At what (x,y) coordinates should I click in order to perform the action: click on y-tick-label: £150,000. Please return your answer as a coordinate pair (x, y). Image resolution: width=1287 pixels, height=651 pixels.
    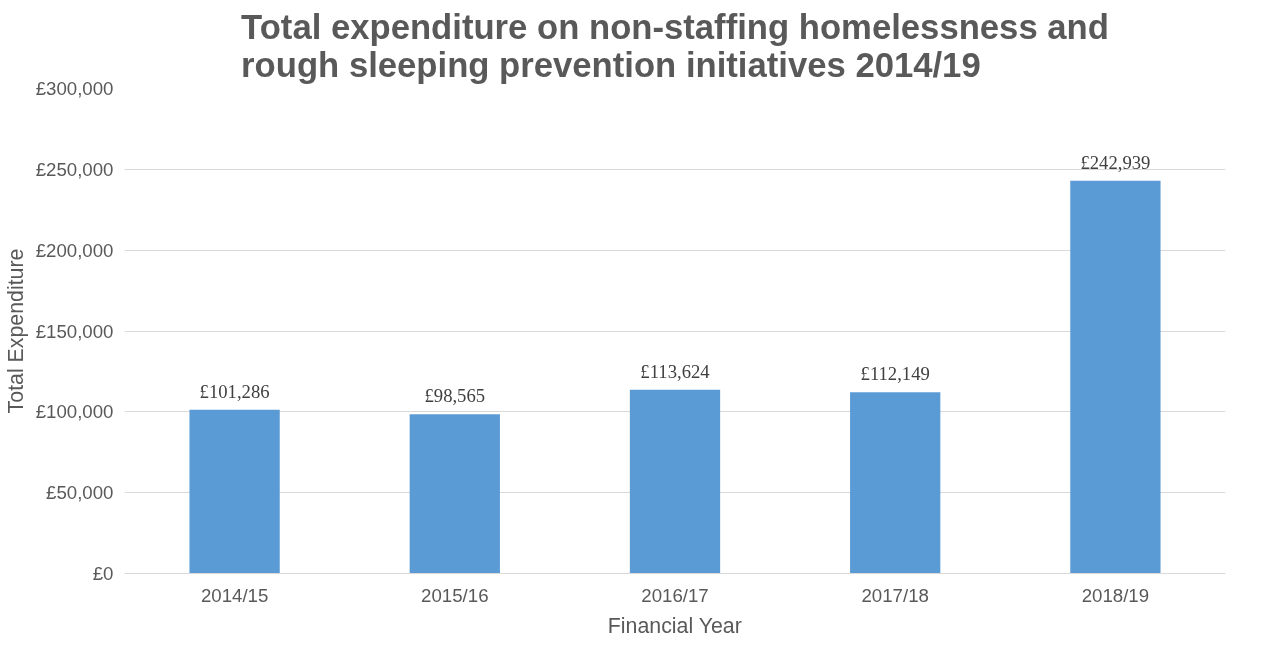
    Looking at the image, I should click on (74, 331).